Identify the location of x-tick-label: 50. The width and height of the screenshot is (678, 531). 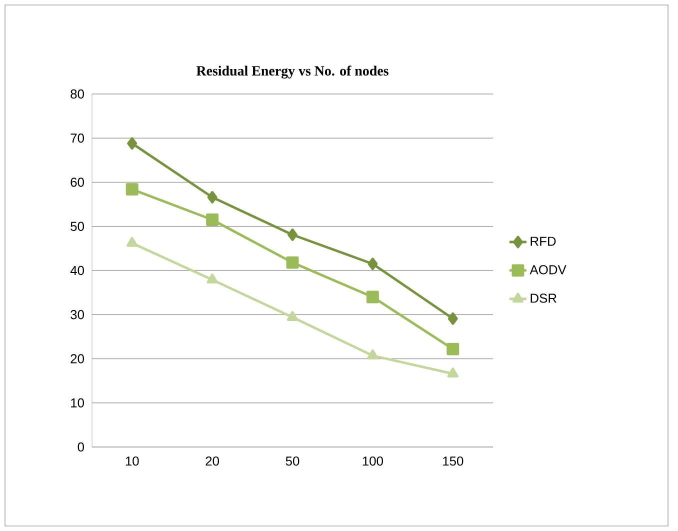
(293, 461).